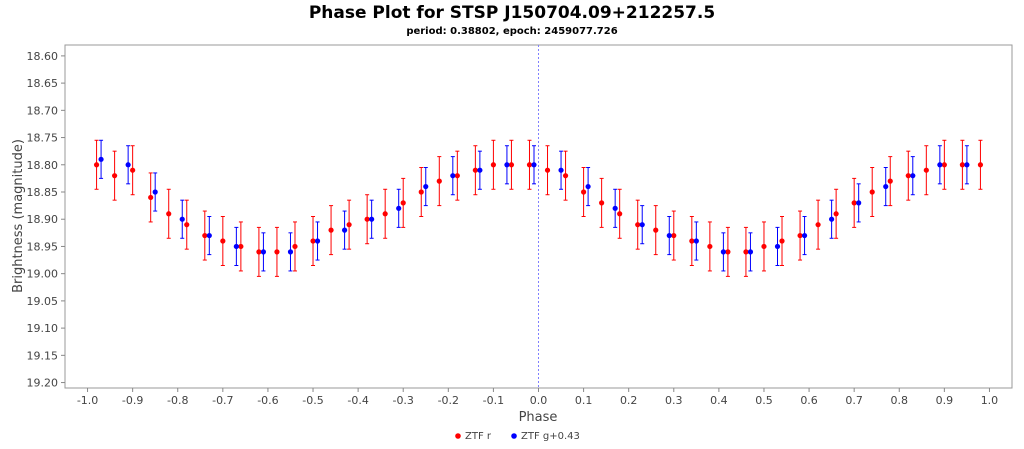 The width and height of the screenshot is (1024, 449). I want to click on y-tick-label: 19.15, so click(43, 355).